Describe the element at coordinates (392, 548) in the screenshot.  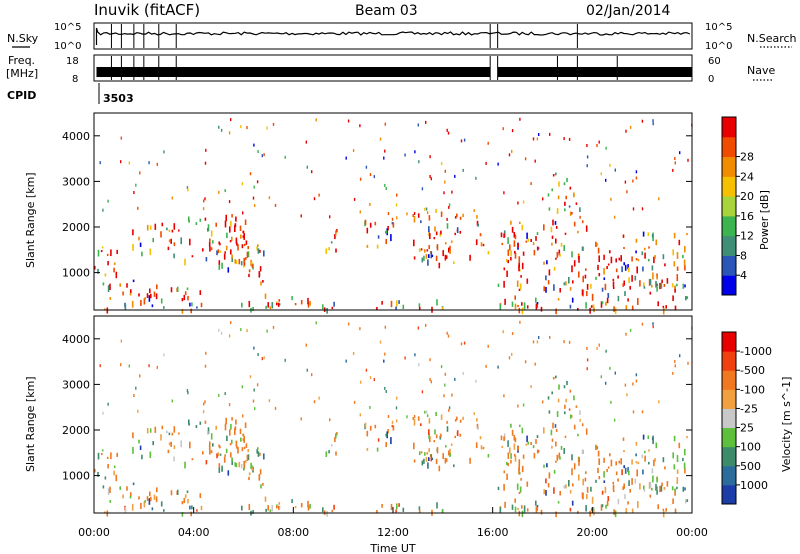
I see `x-axis-label: Time UT` at that location.